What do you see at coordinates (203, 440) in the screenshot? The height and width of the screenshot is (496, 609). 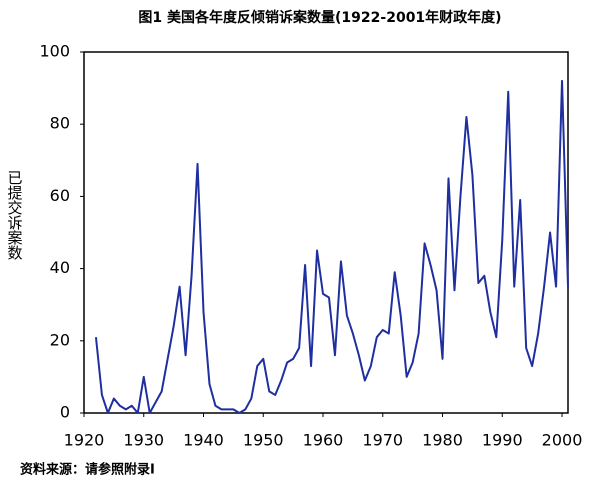 I see `x-tick-label: 1940` at bounding box center [203, 440].